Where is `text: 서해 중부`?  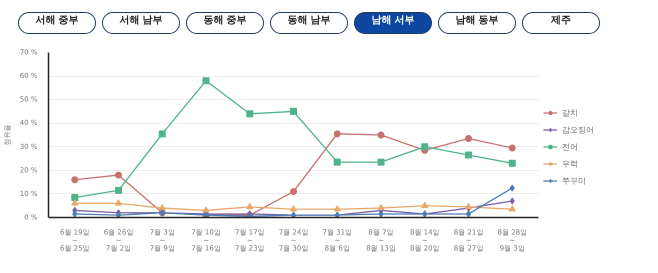
text: 서해 중부 is located at coordinates (57, 23).